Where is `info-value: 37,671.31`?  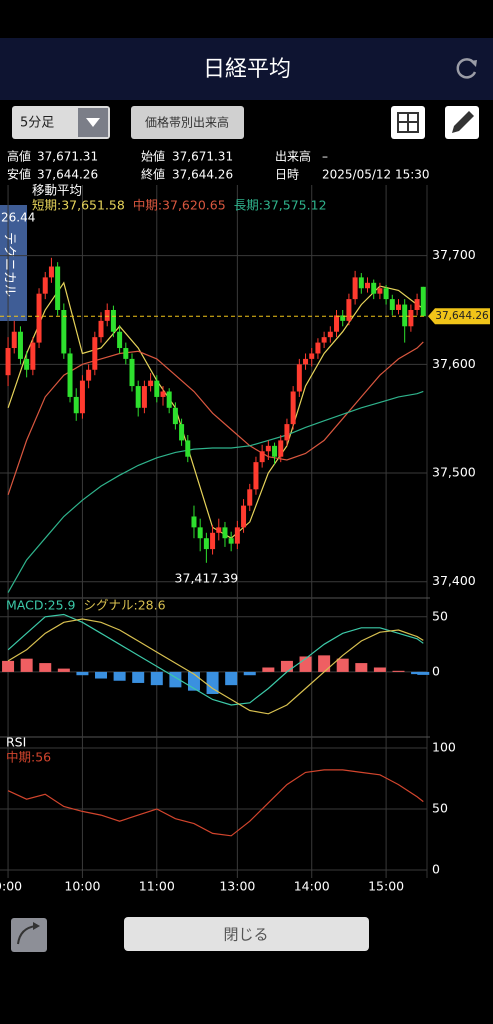
info-value: 37,671.31 is located at coordinates (202, 157).